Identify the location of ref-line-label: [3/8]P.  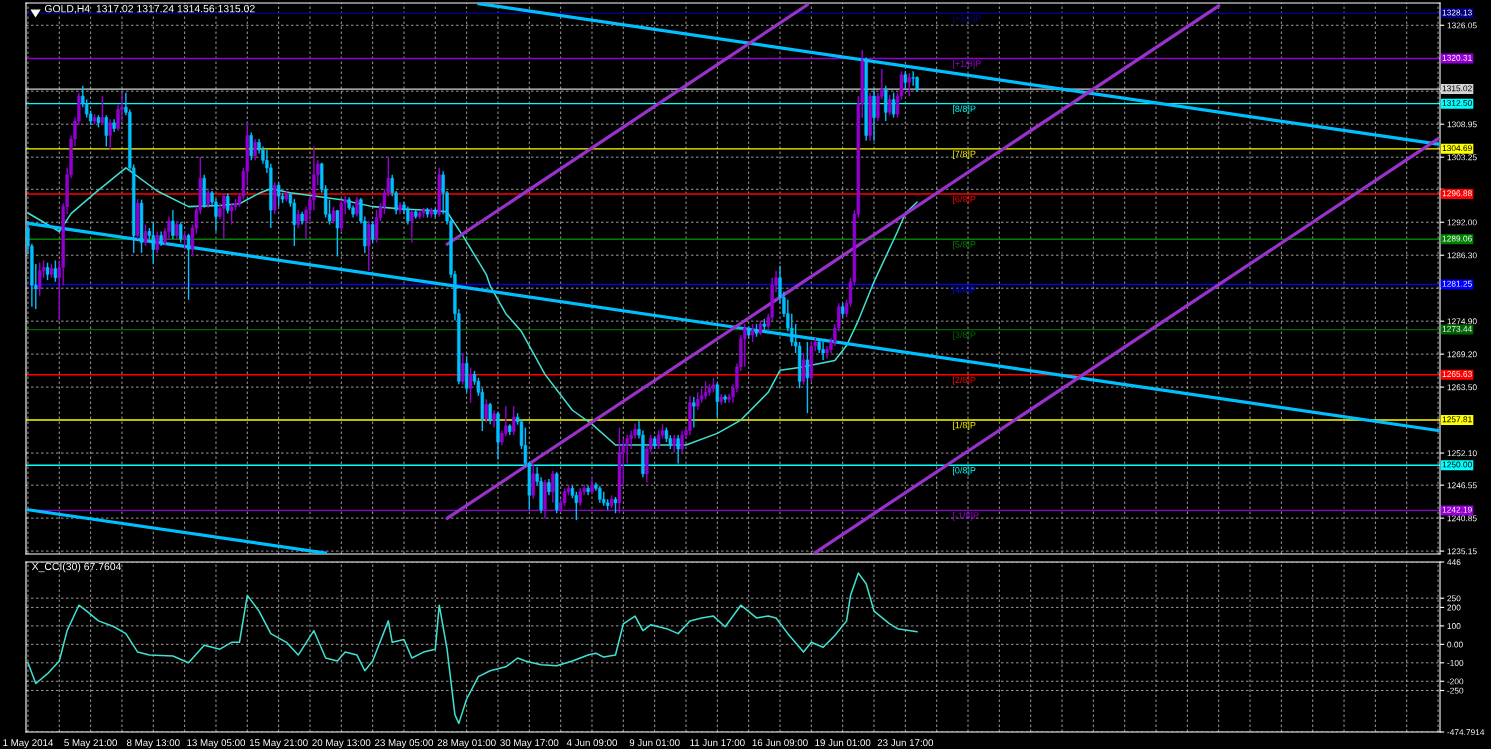
(964, 335).